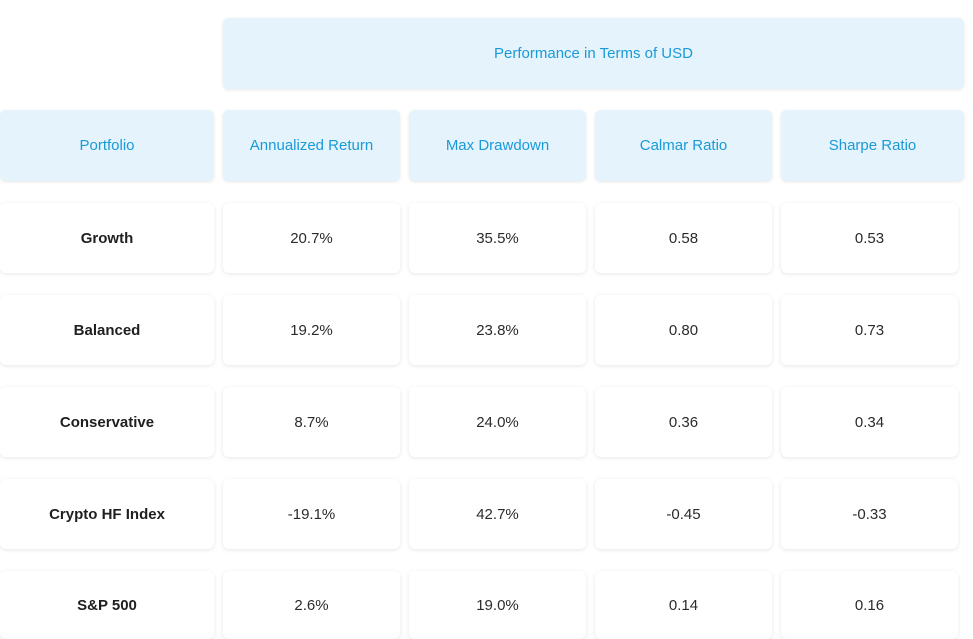 This screenshot has height=639, width=973. Describe the element at coordinates (683, 330) in the screenshot. I see `cell-calmar-ratio: 0.80` at that location.